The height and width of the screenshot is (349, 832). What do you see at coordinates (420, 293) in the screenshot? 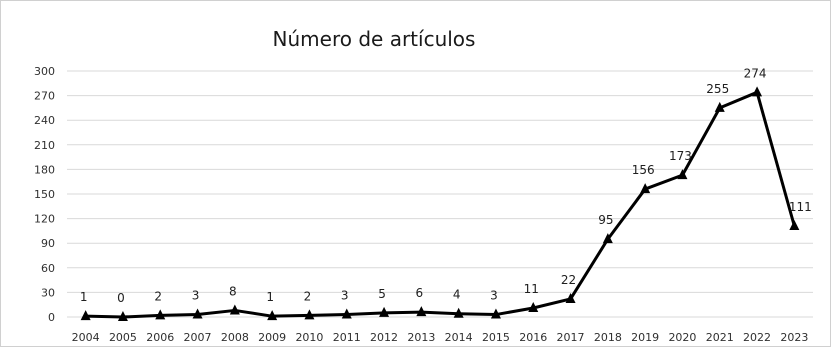
I see `data-label: 6` at bounding box center [420, 293].